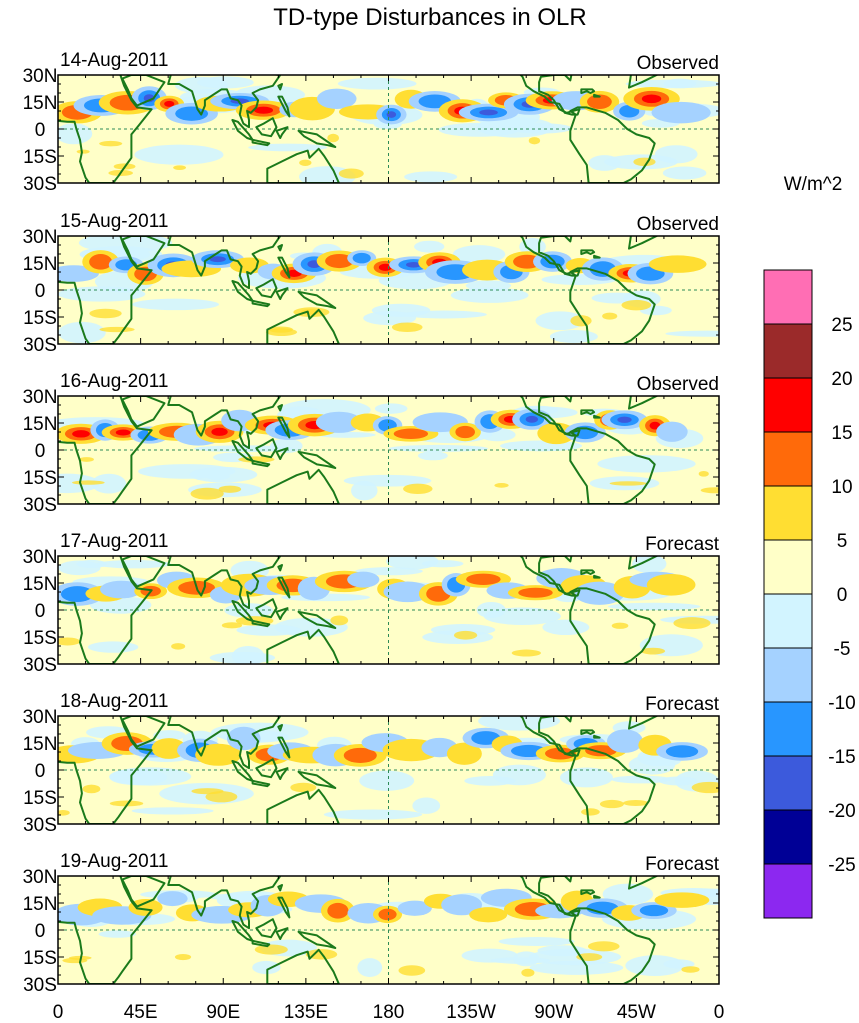 Image resolution: width=859 pixels, height=1023 pixels. I want to click on longitude-label: 180, so click(389, 1012).